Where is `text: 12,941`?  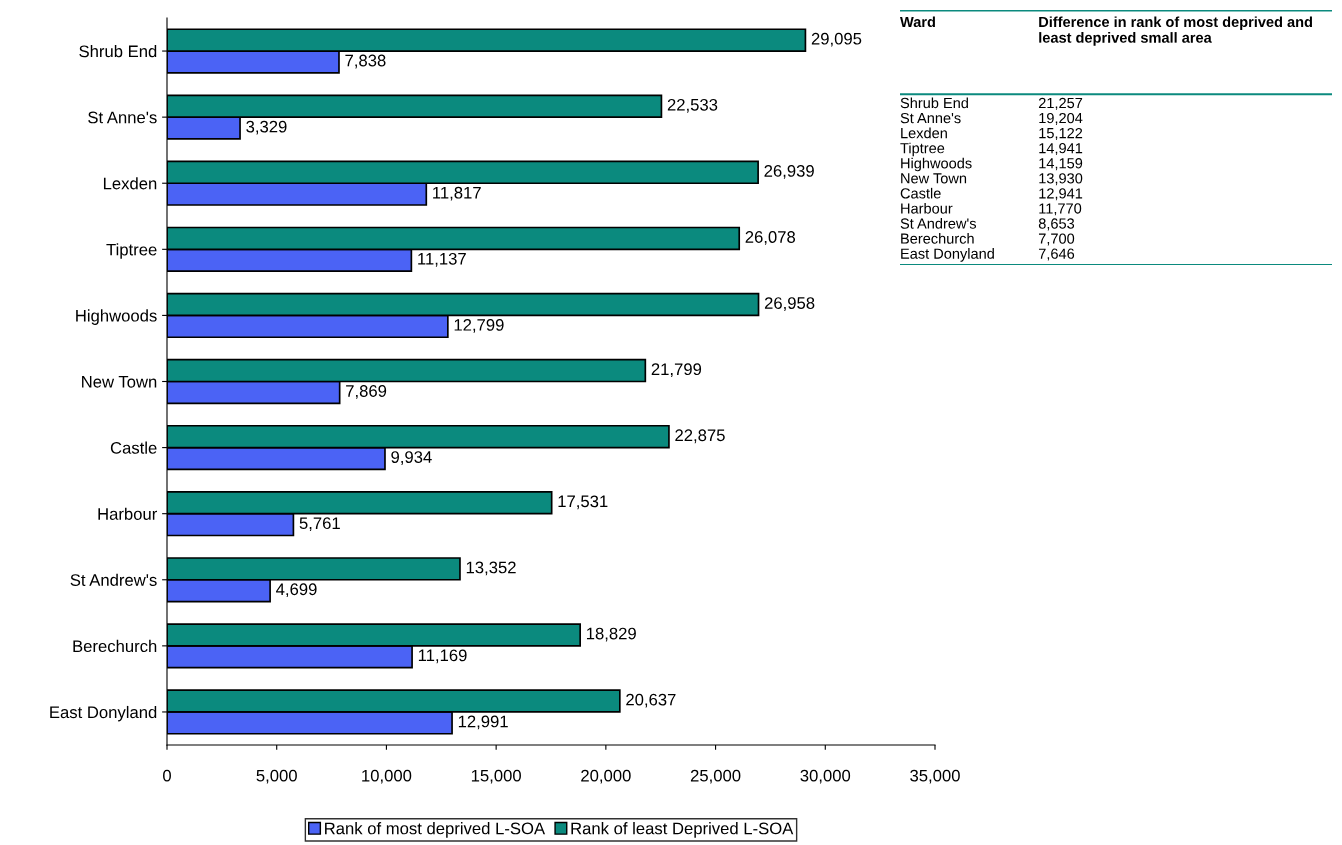 text: 12,941 is located at coordinates (1061, 194).